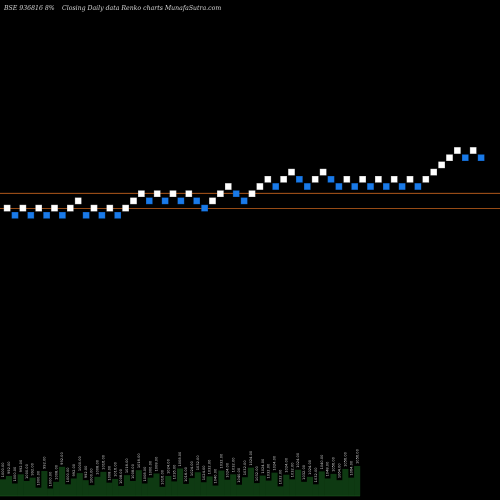 The width and height of the screenshot is (500, 500). Describe the element at coordinates (39, 478) in the screenshot. I see `volume-label-6: 1000.00` at that location.